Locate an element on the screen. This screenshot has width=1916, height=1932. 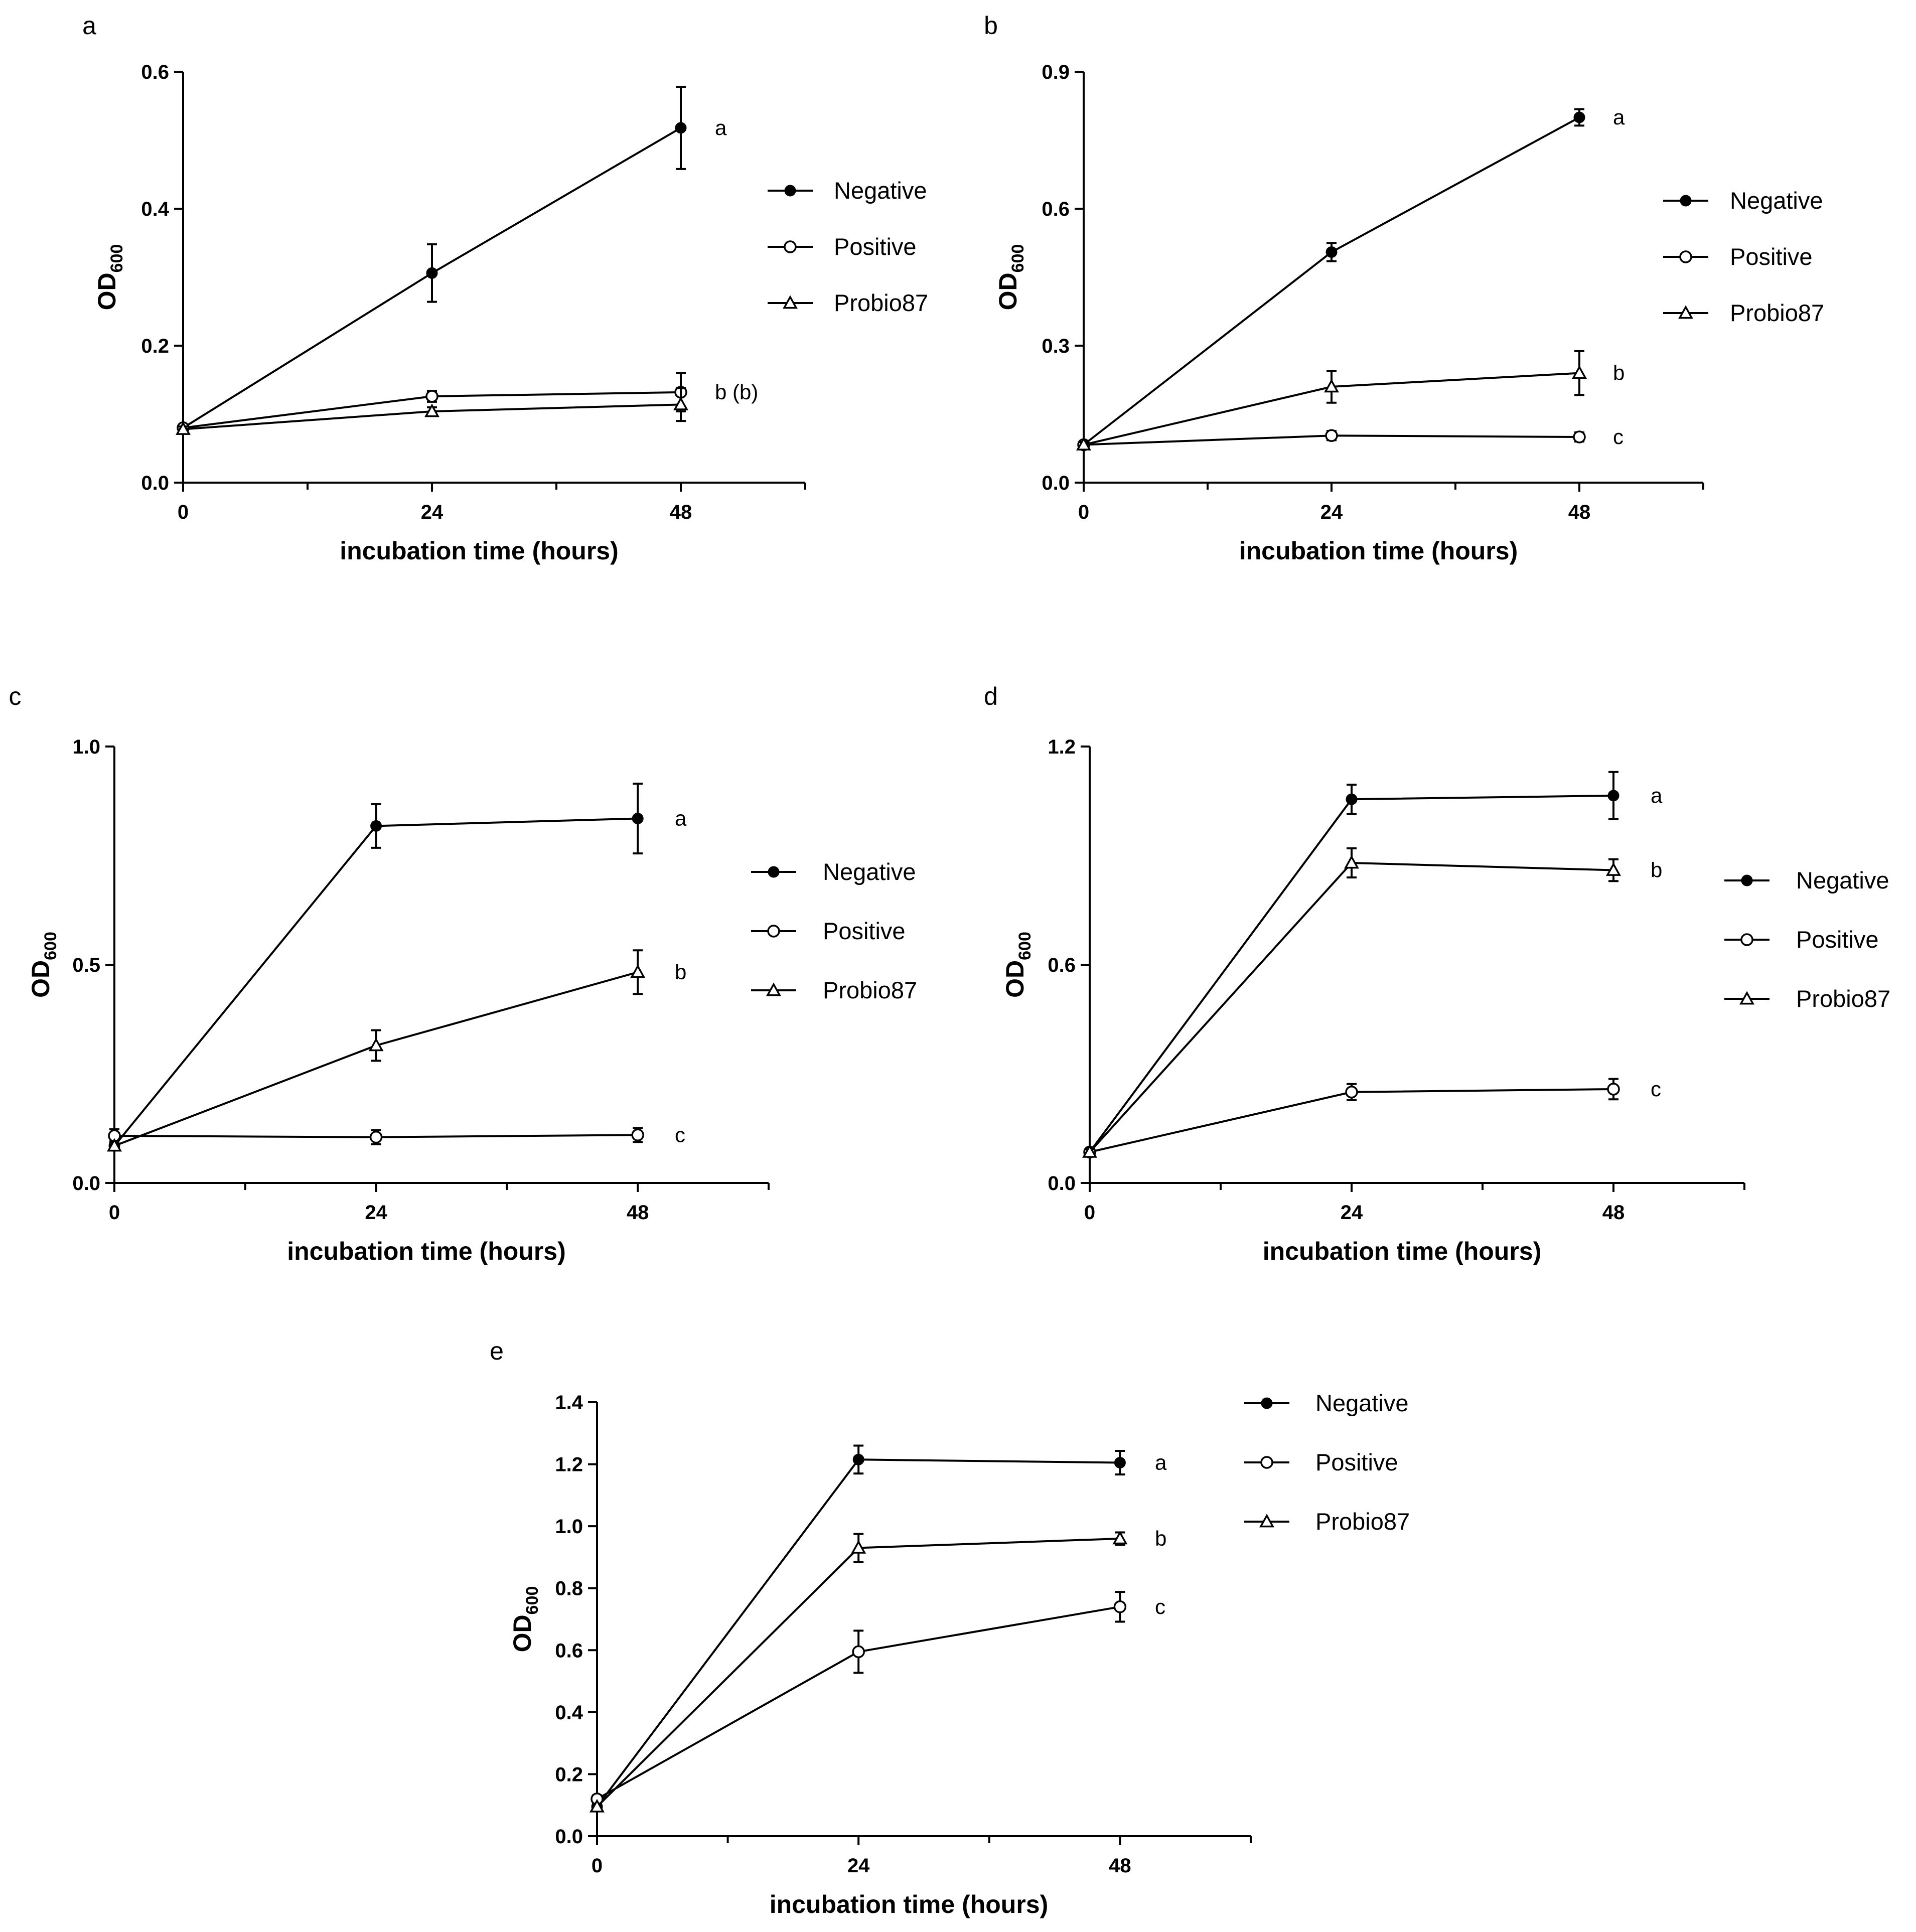
y-tick-label: 1.0 is located at coordinates (569, 1527).